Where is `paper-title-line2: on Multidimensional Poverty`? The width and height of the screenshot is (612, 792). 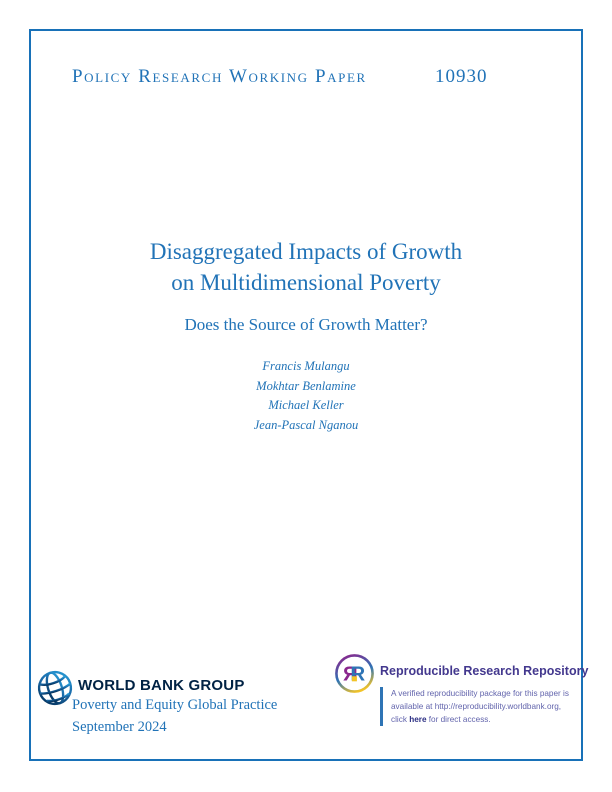 paper-title-line2: on Multidimensional Poverty is located at coordinates (306, 282).